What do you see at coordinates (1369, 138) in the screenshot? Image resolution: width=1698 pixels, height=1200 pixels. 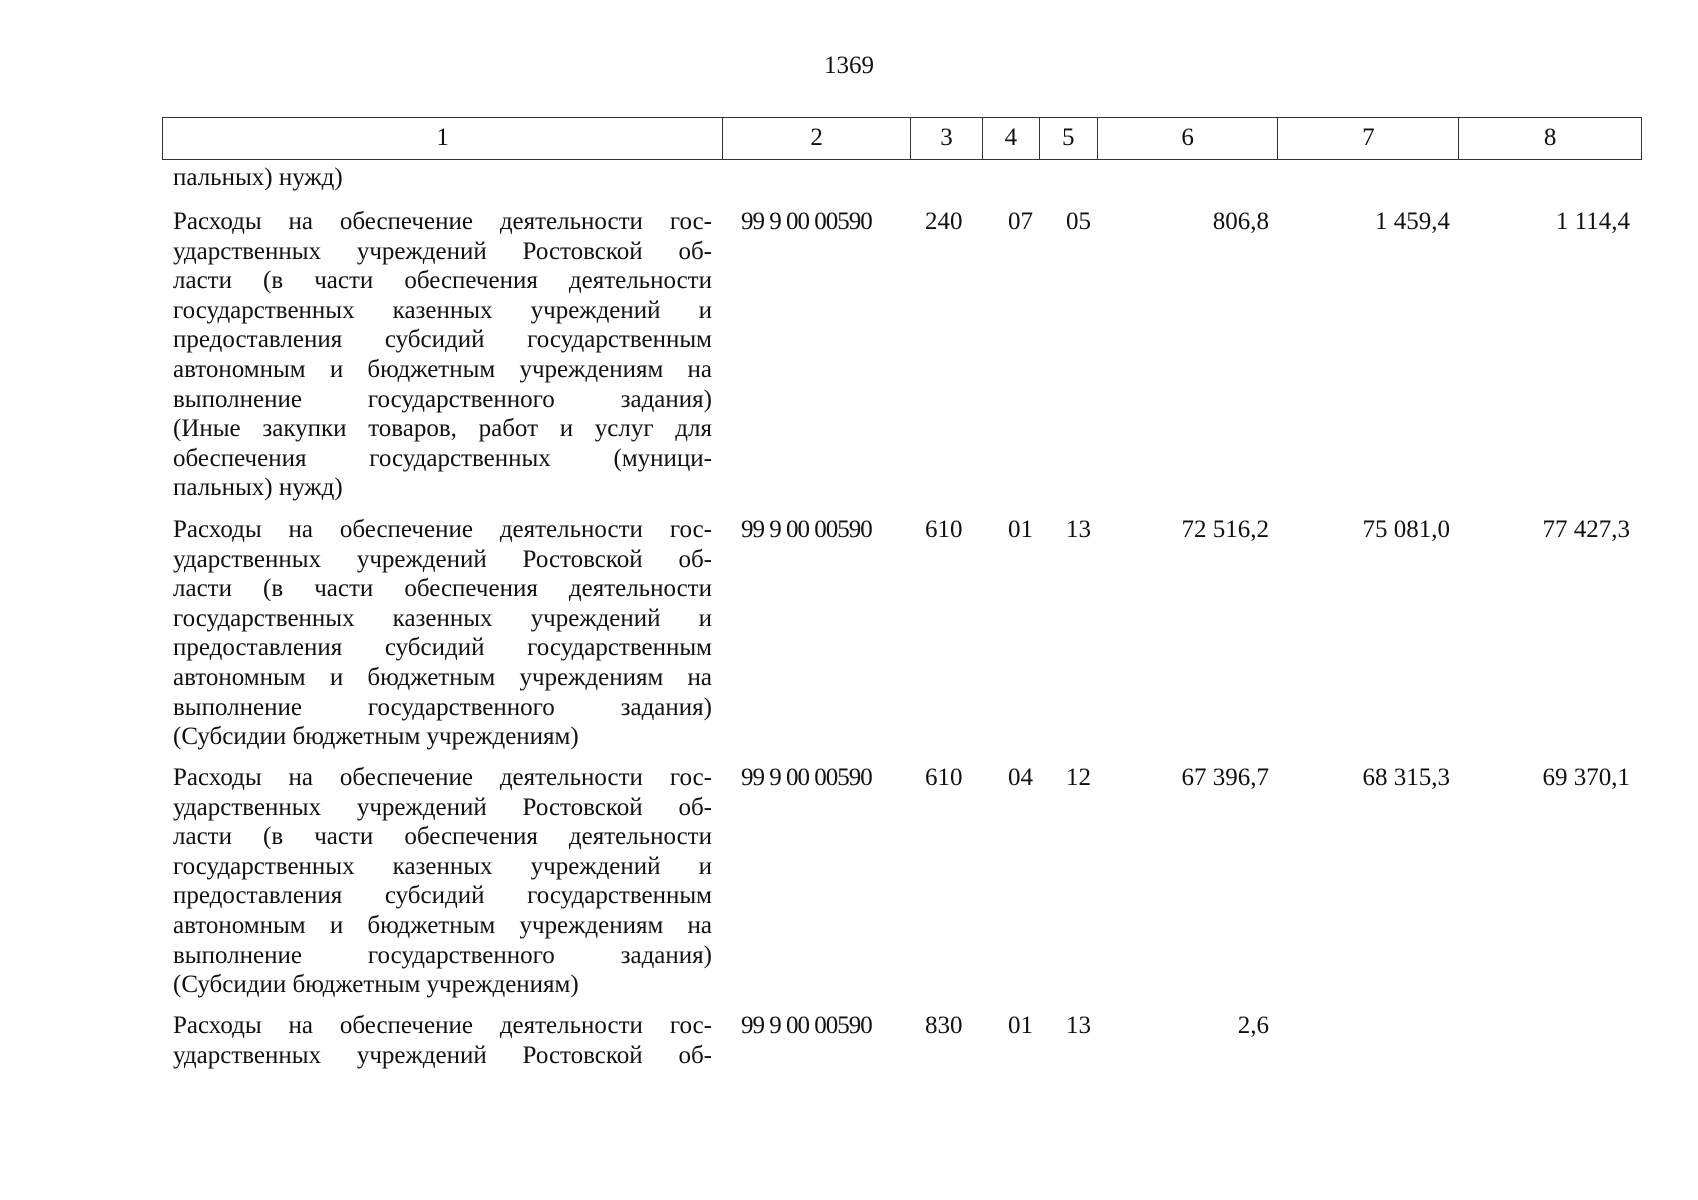 I see `header-col-7: 7` at bounding box center [1369, 138].